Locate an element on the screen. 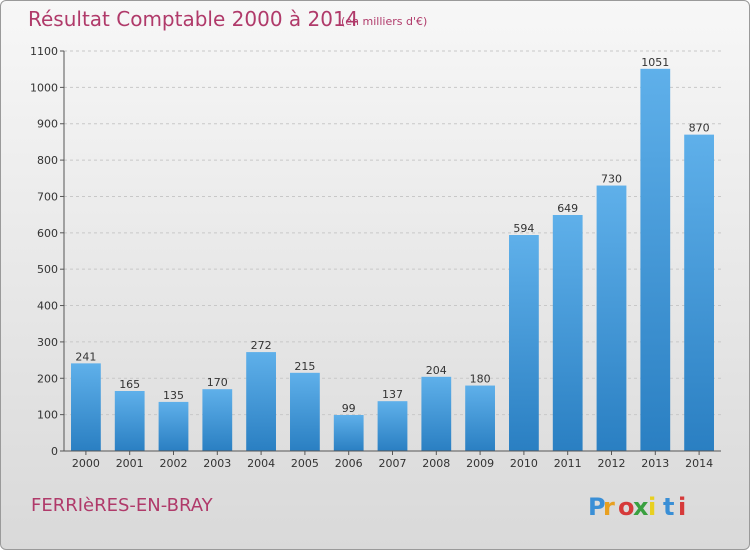  logo-letter: x is located at coordinates (641, 507).